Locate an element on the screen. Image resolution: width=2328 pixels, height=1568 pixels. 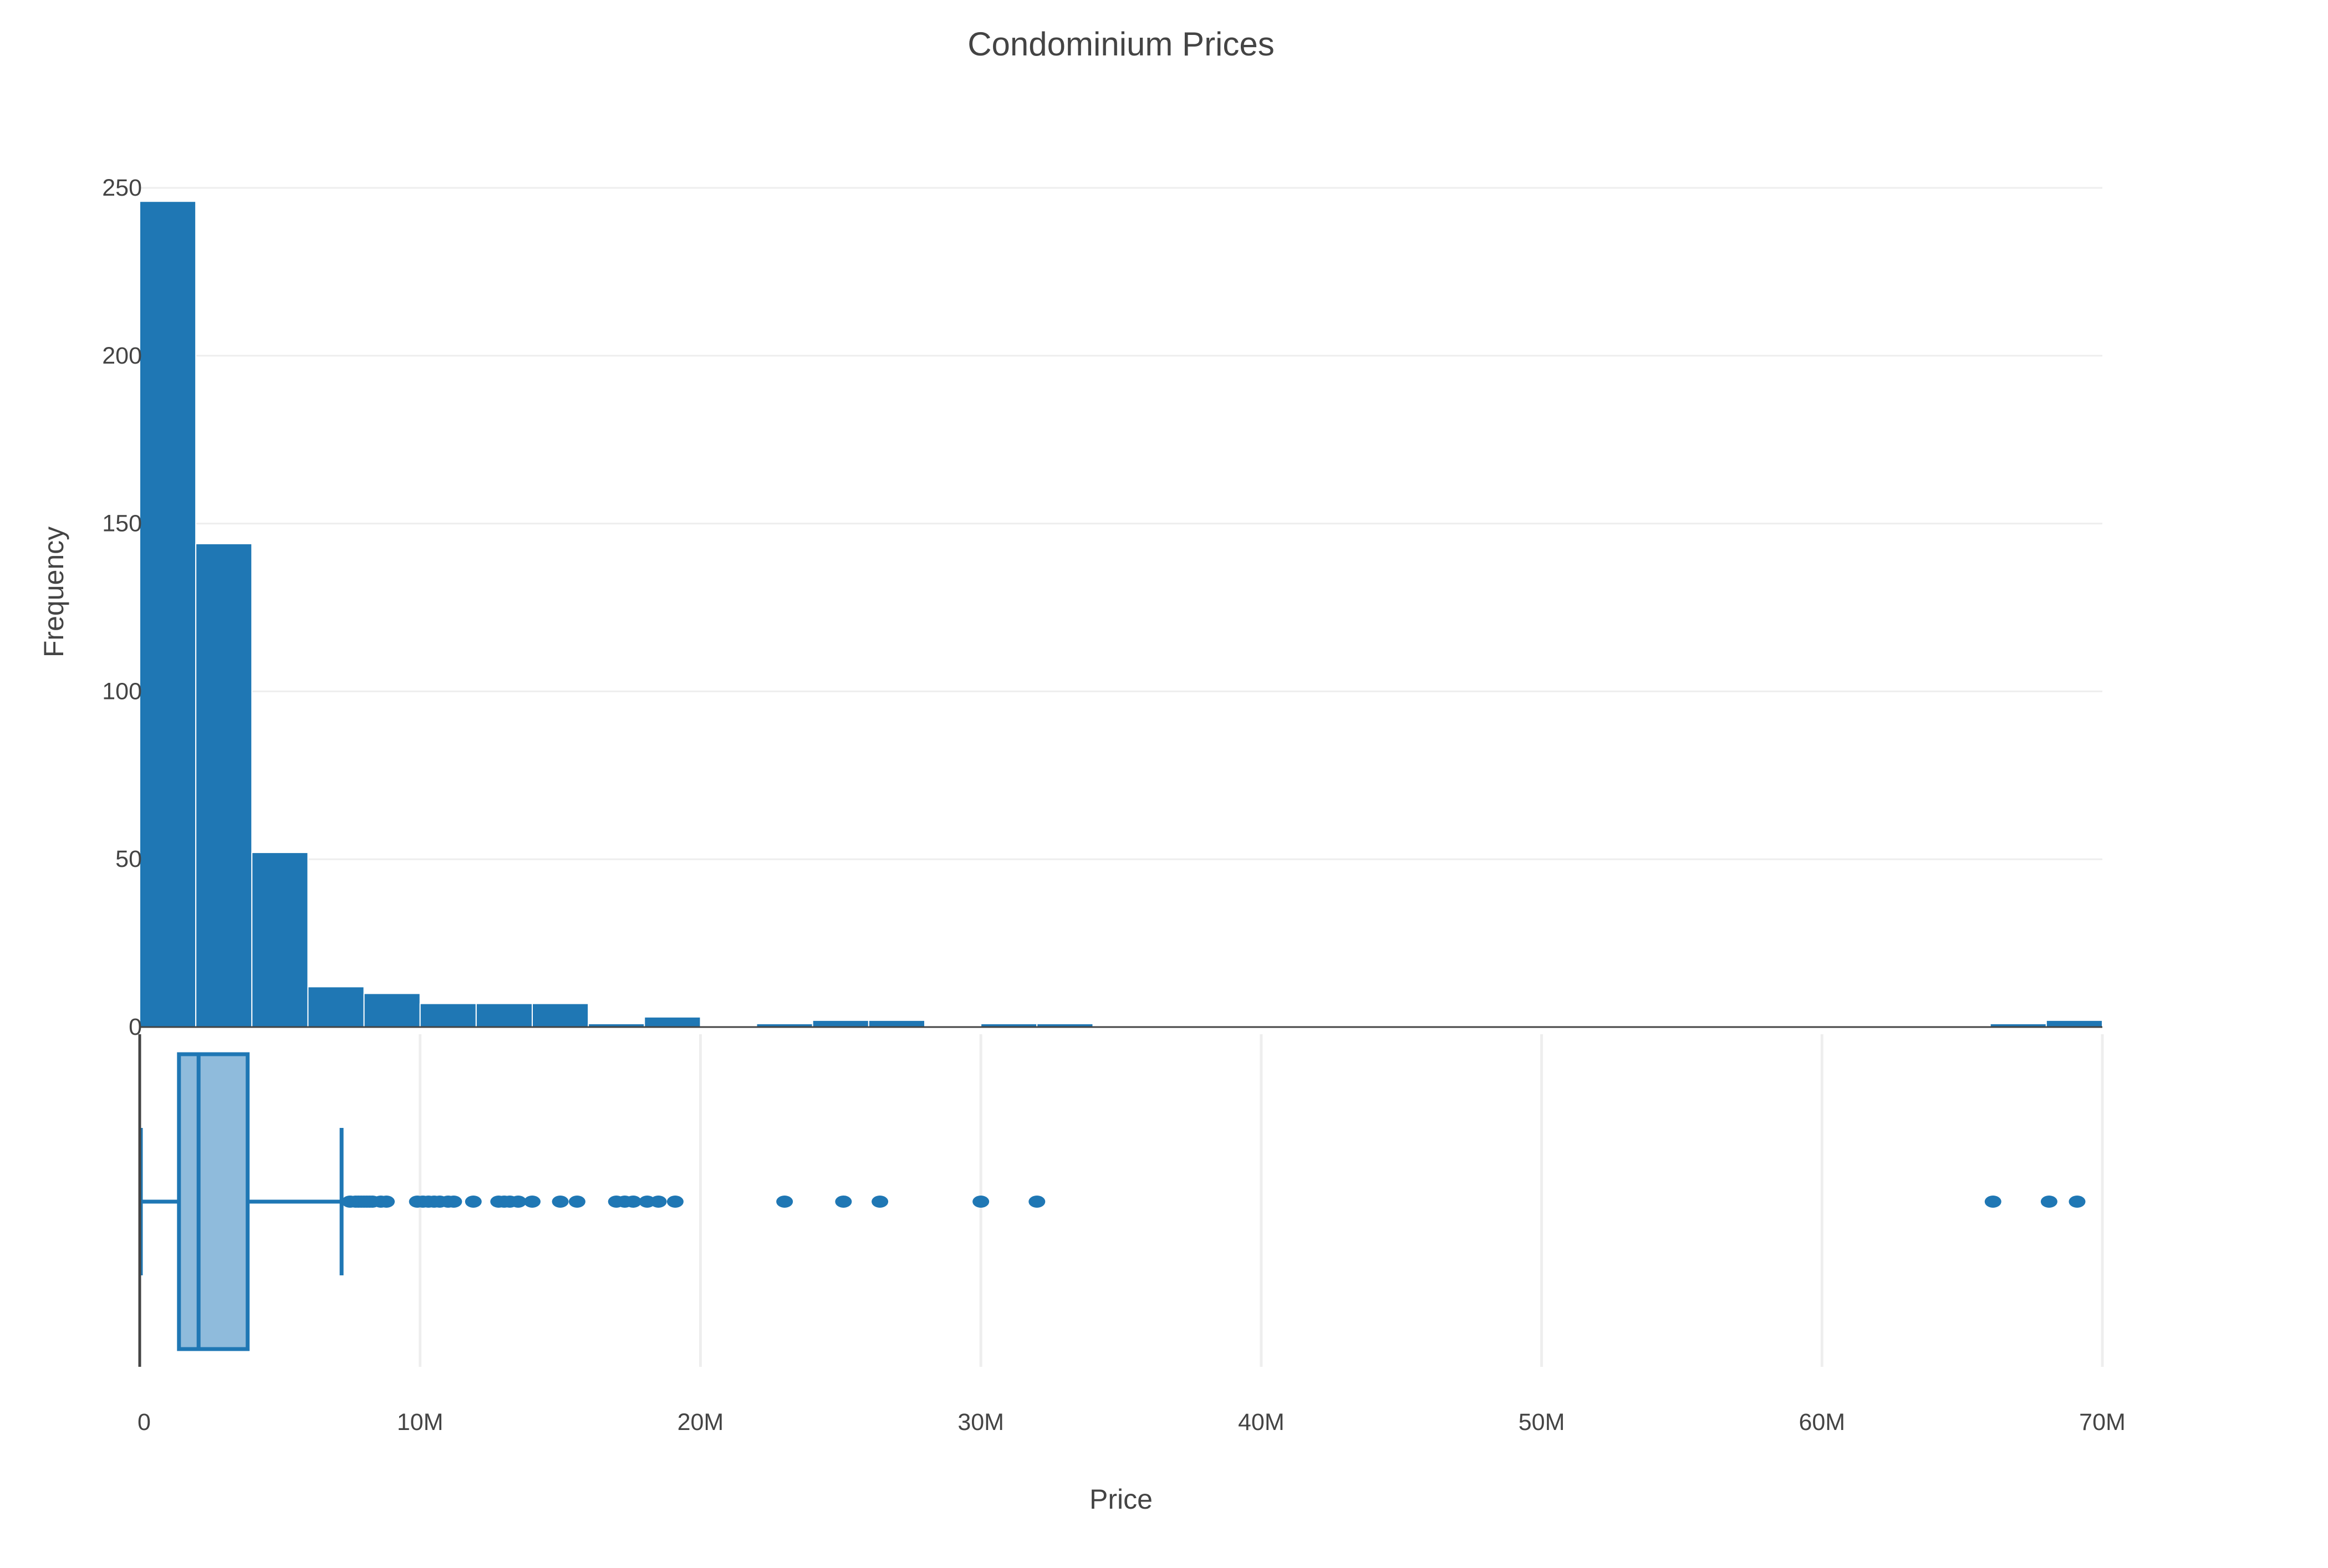
x-axis-ticks: 0 10M 20M 30M 40M 50M 60M 70M is located at coordinates (1131, 1423).